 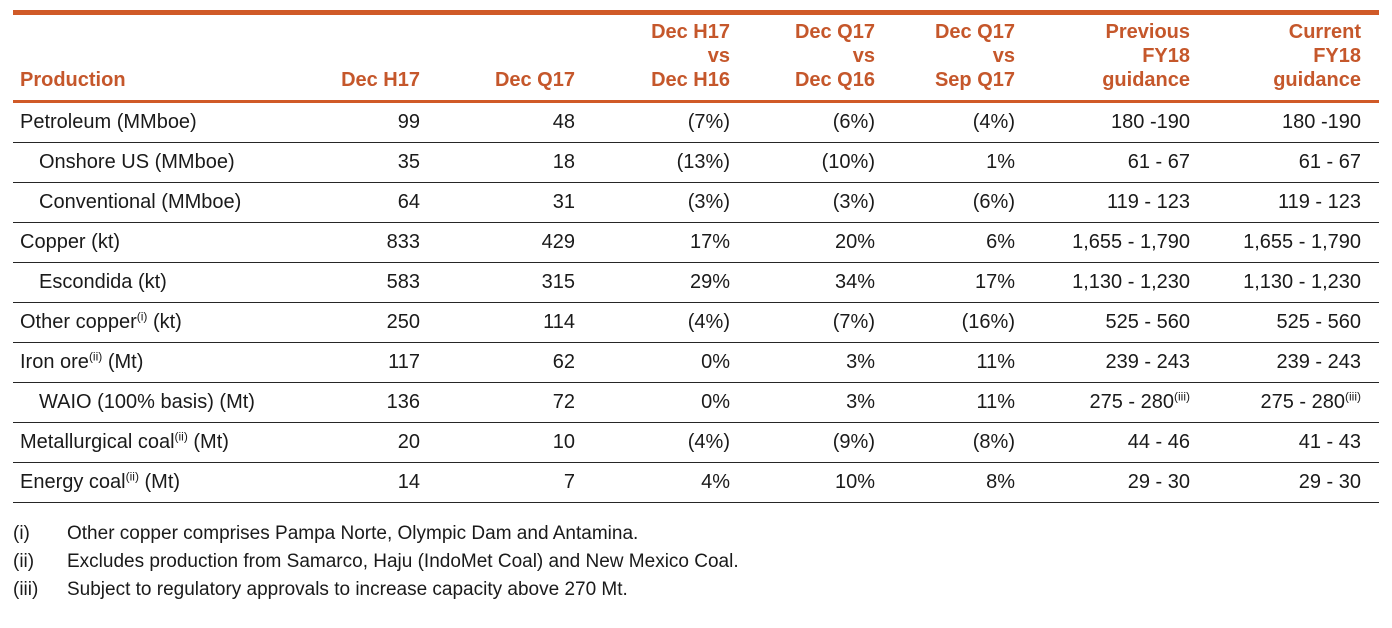 I want to click on footnote-marker: (ii), so click(x=24, y=561).